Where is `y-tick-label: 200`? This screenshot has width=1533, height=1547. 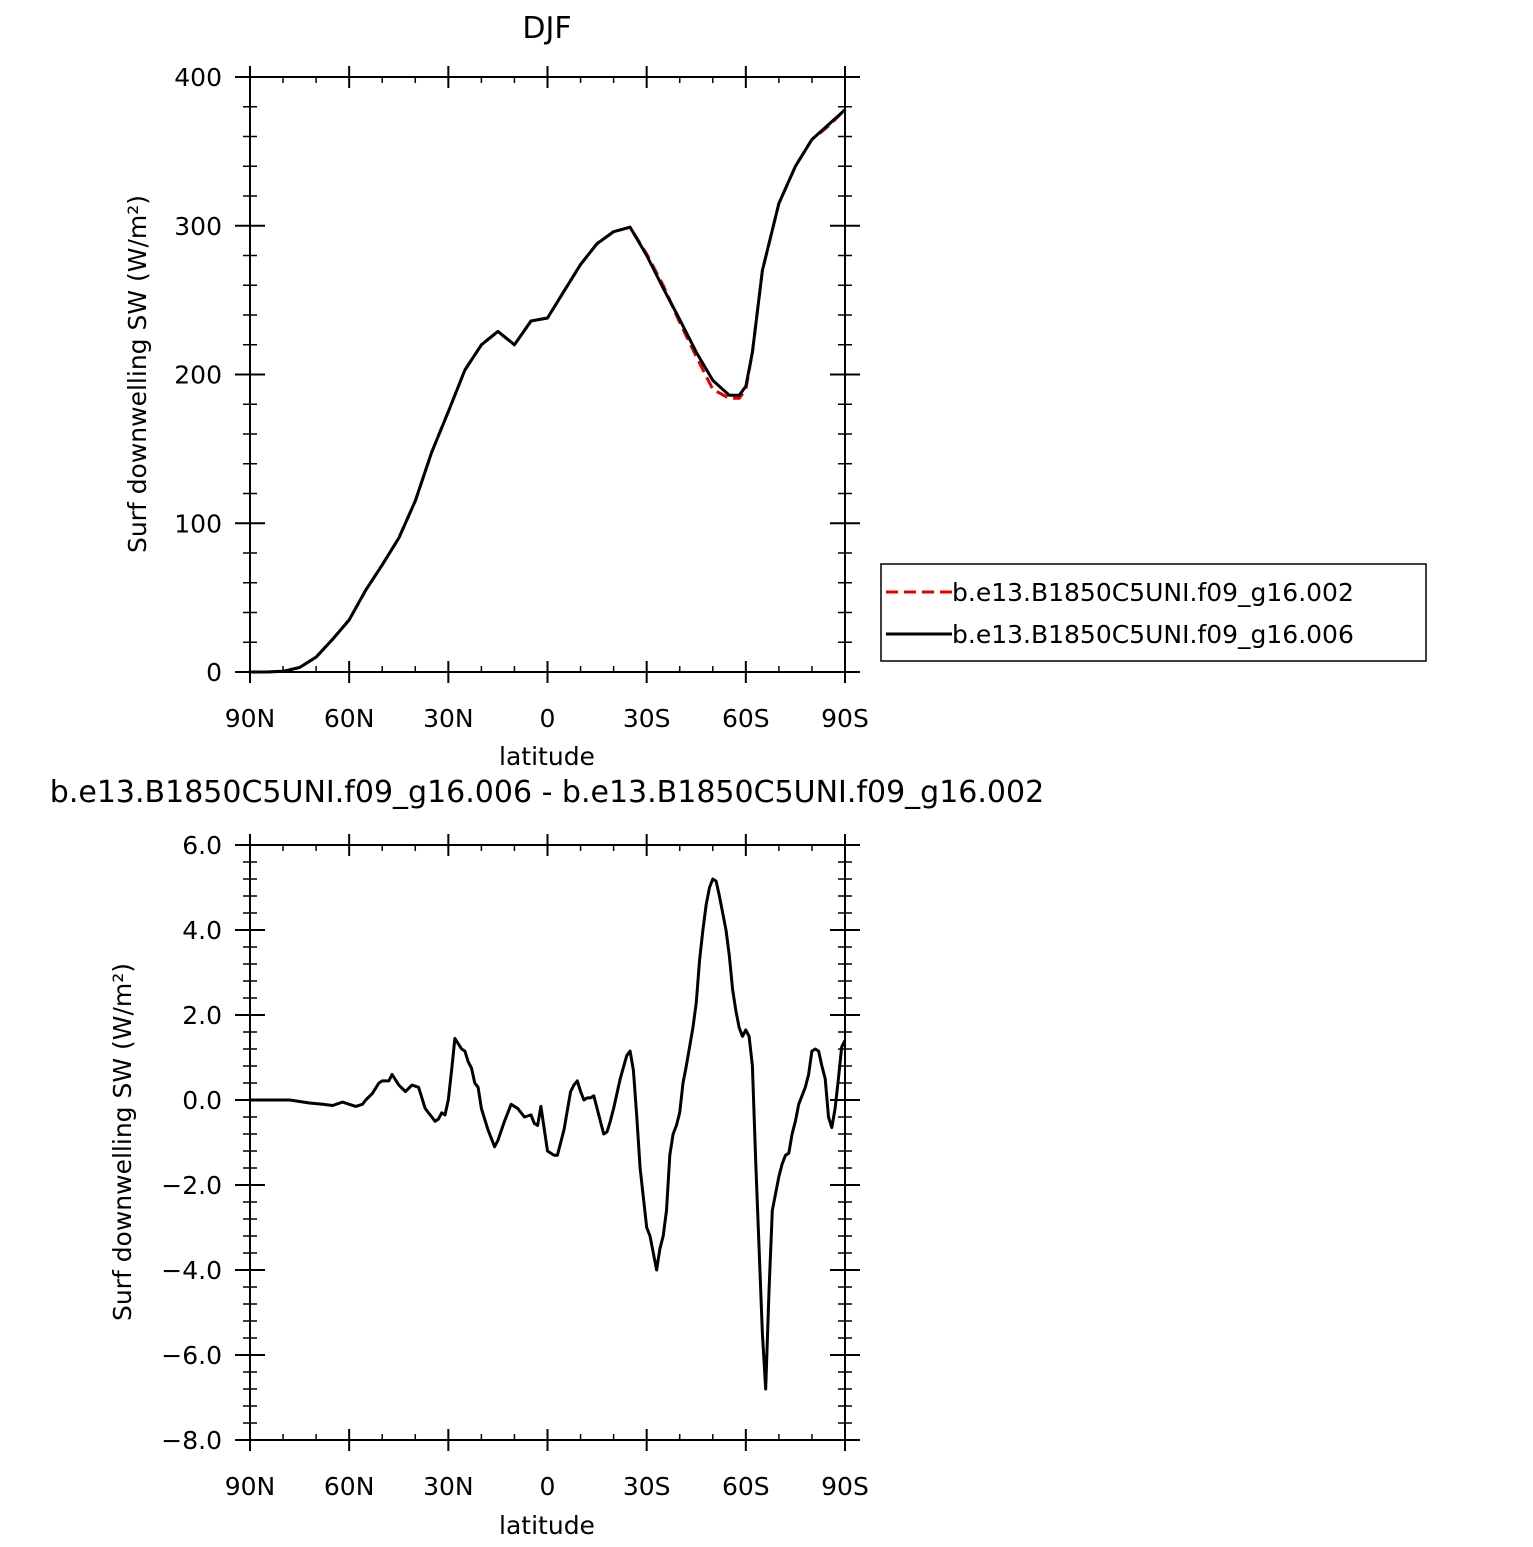 y-tick-label: 200 is located at coordinates (198, 375).